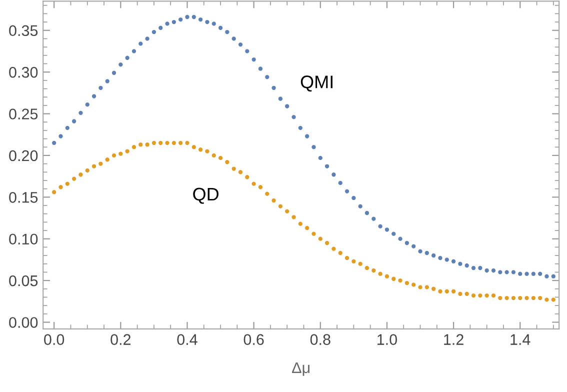 This screenshot has height=392, width=567. Describe the element at coordinates (387, 339) in the screenshot. I see `x-tick-label: 1.0` at that location.